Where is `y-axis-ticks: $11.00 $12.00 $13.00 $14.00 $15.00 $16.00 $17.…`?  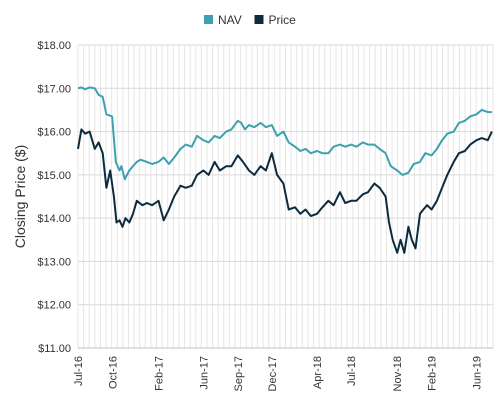
y-axis-ticks: $11.00 $12.00 $13.00 $14.00 $15.00 $16.00 $17.… is located at coordinates (54, 197).